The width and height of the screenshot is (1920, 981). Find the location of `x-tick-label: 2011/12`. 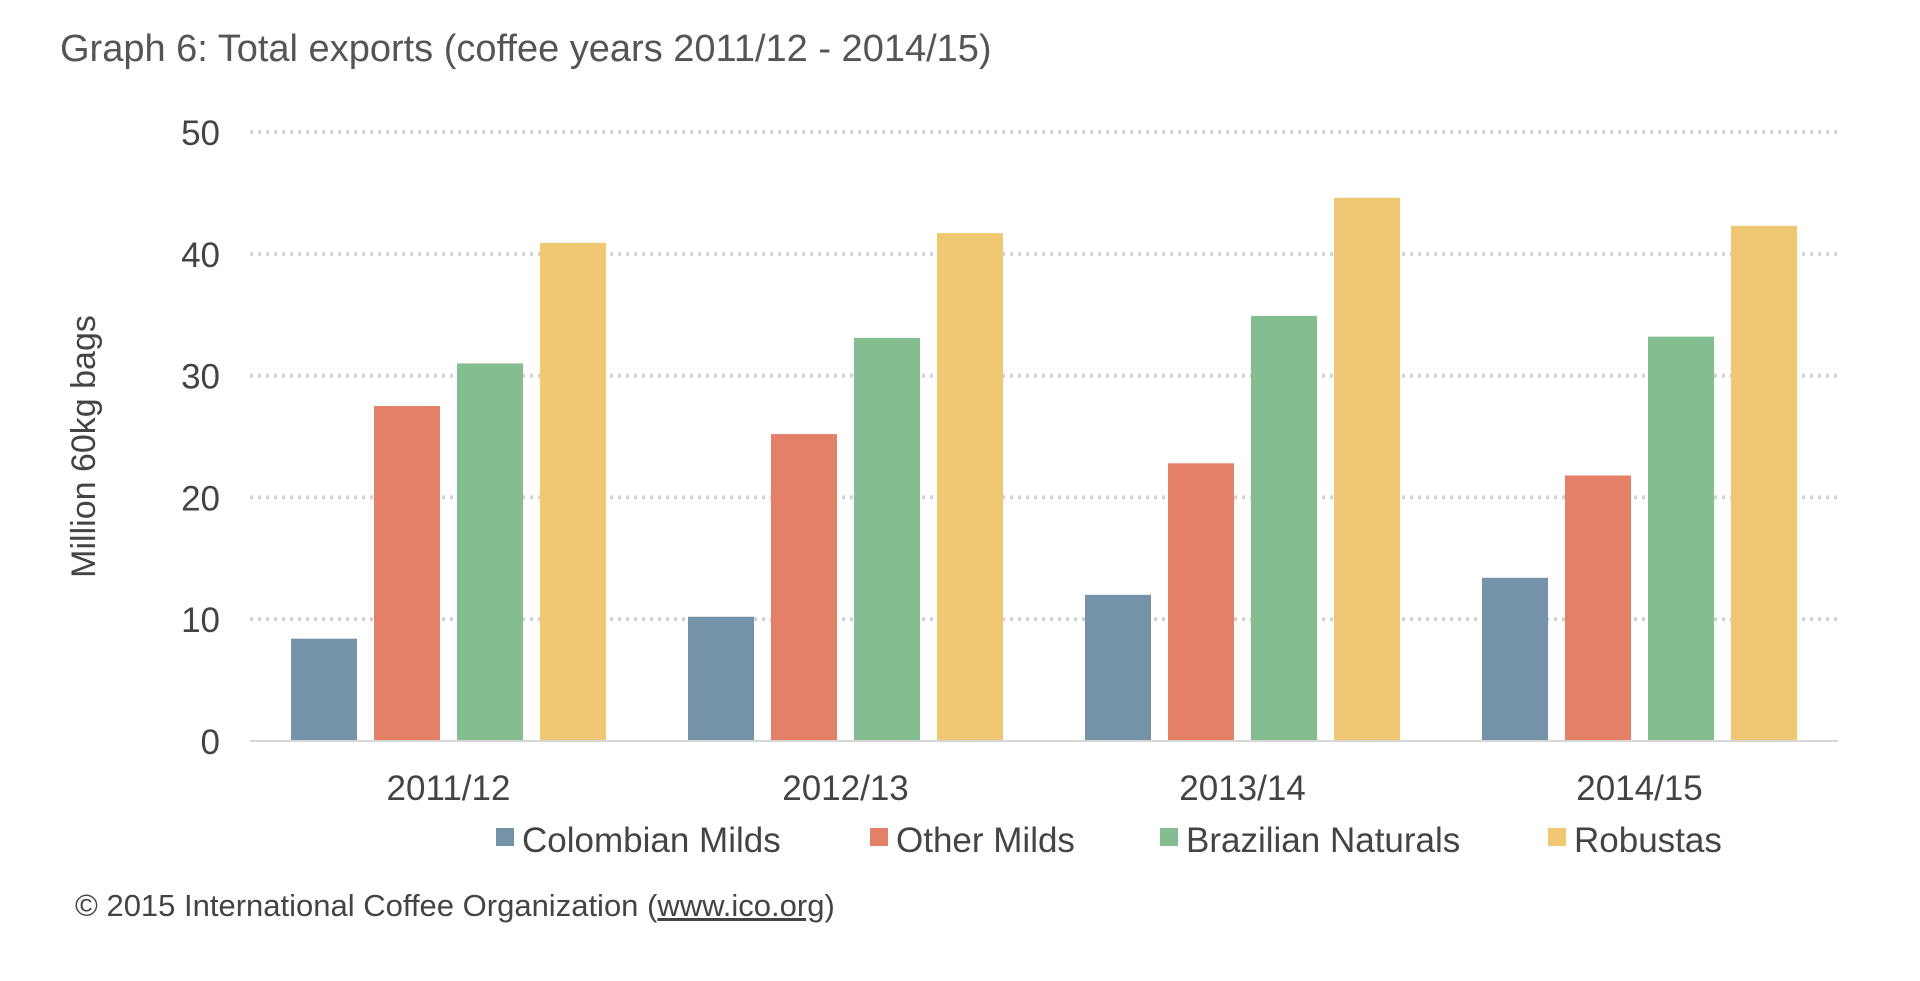

x-tick-label: 2011/12 is located at coordinates (449, 788).